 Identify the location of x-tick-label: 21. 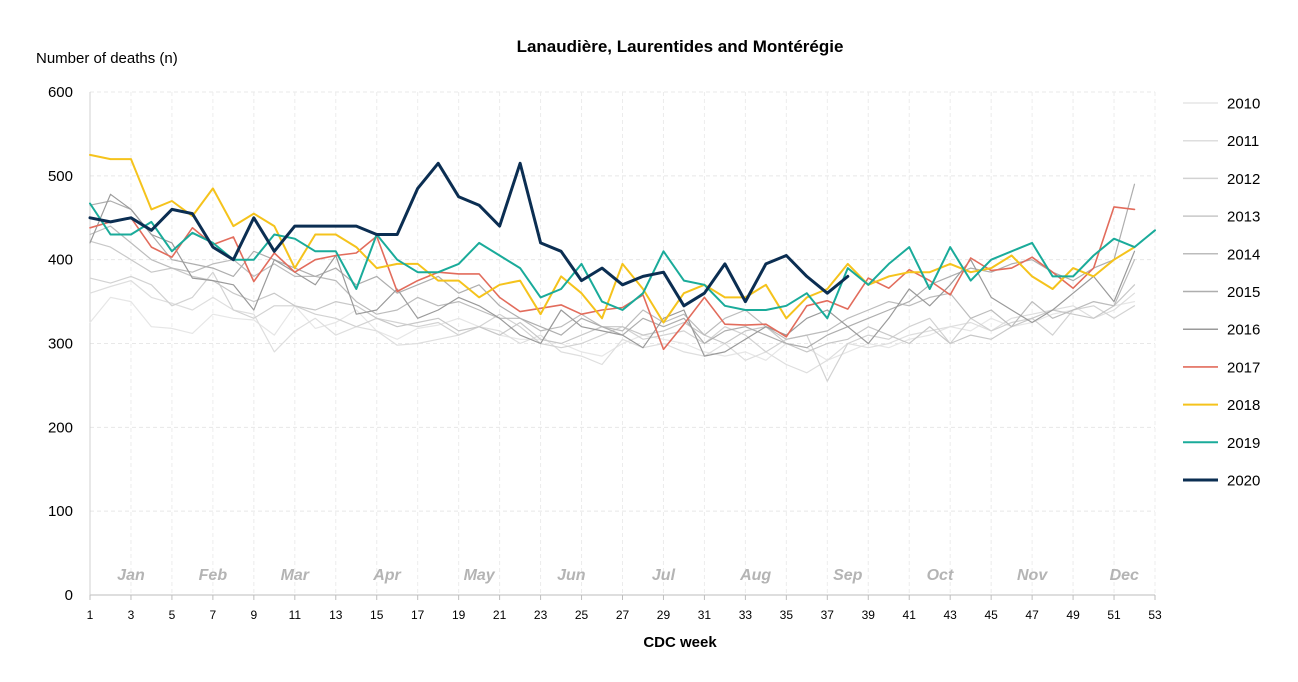
(500, 615).